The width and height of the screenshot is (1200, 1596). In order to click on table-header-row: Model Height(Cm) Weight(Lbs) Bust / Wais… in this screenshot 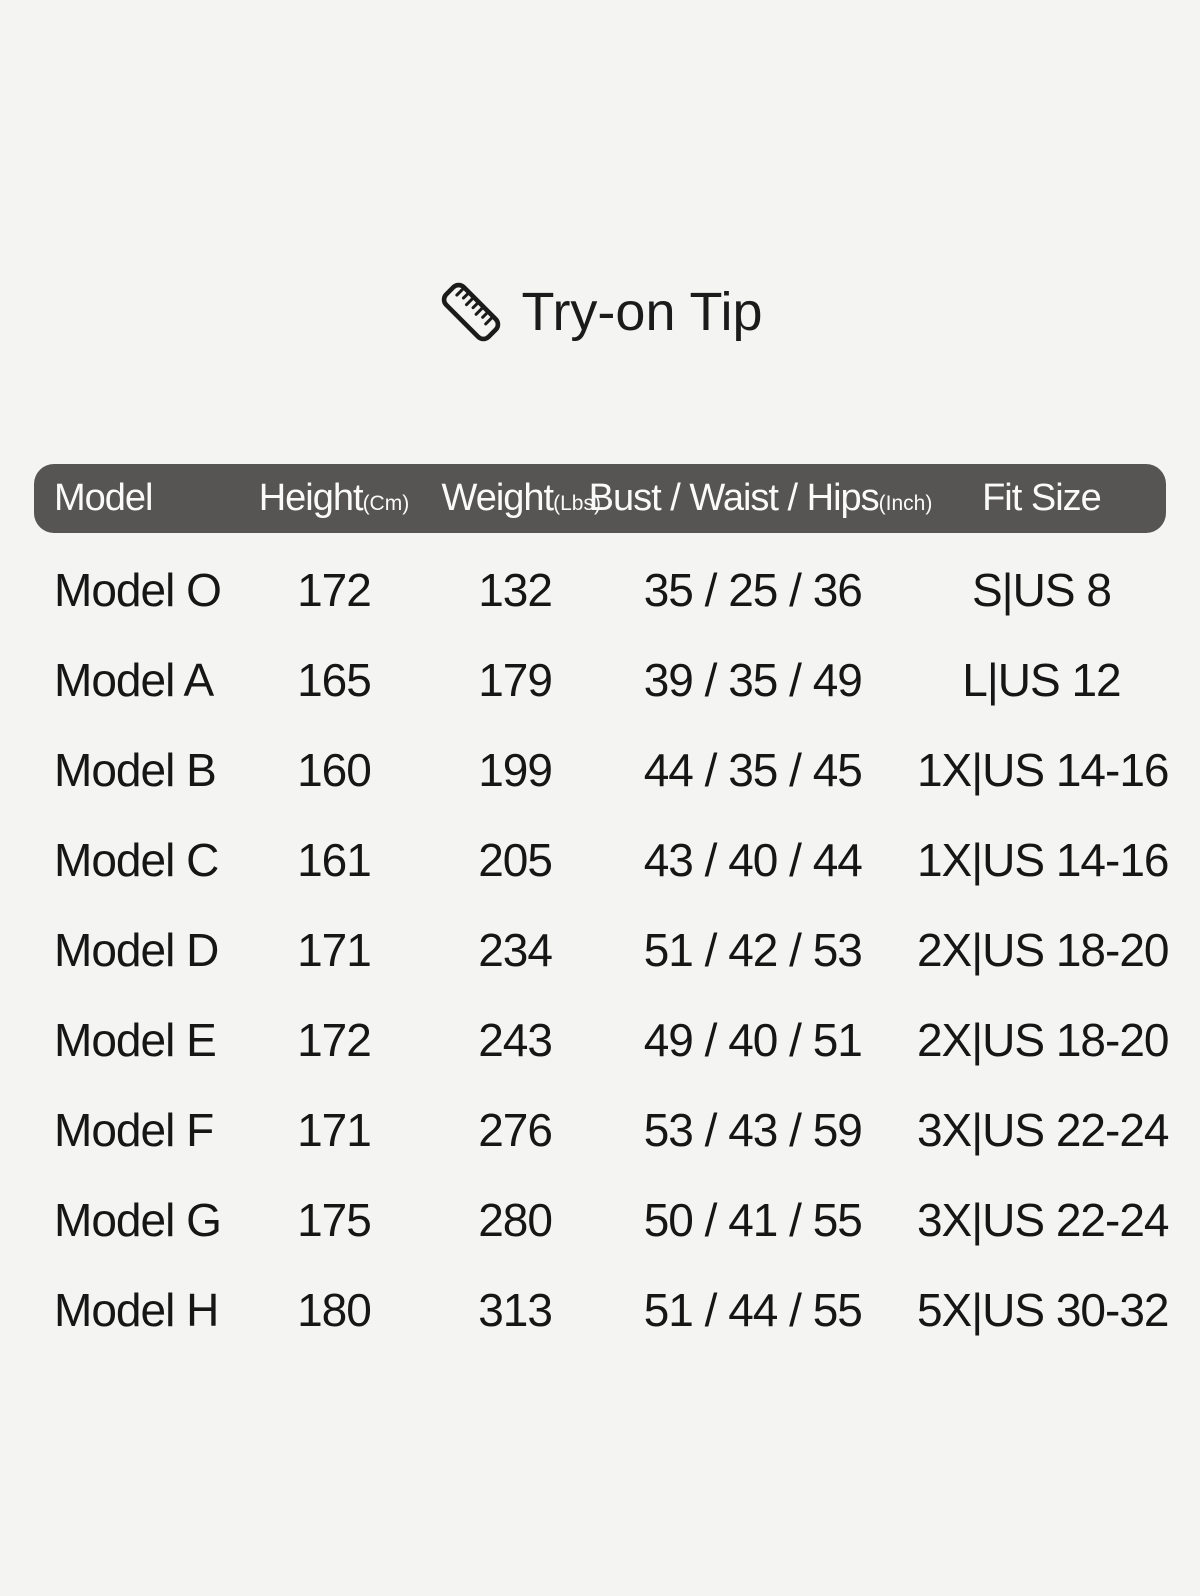, I will do `click(600, 498)`.